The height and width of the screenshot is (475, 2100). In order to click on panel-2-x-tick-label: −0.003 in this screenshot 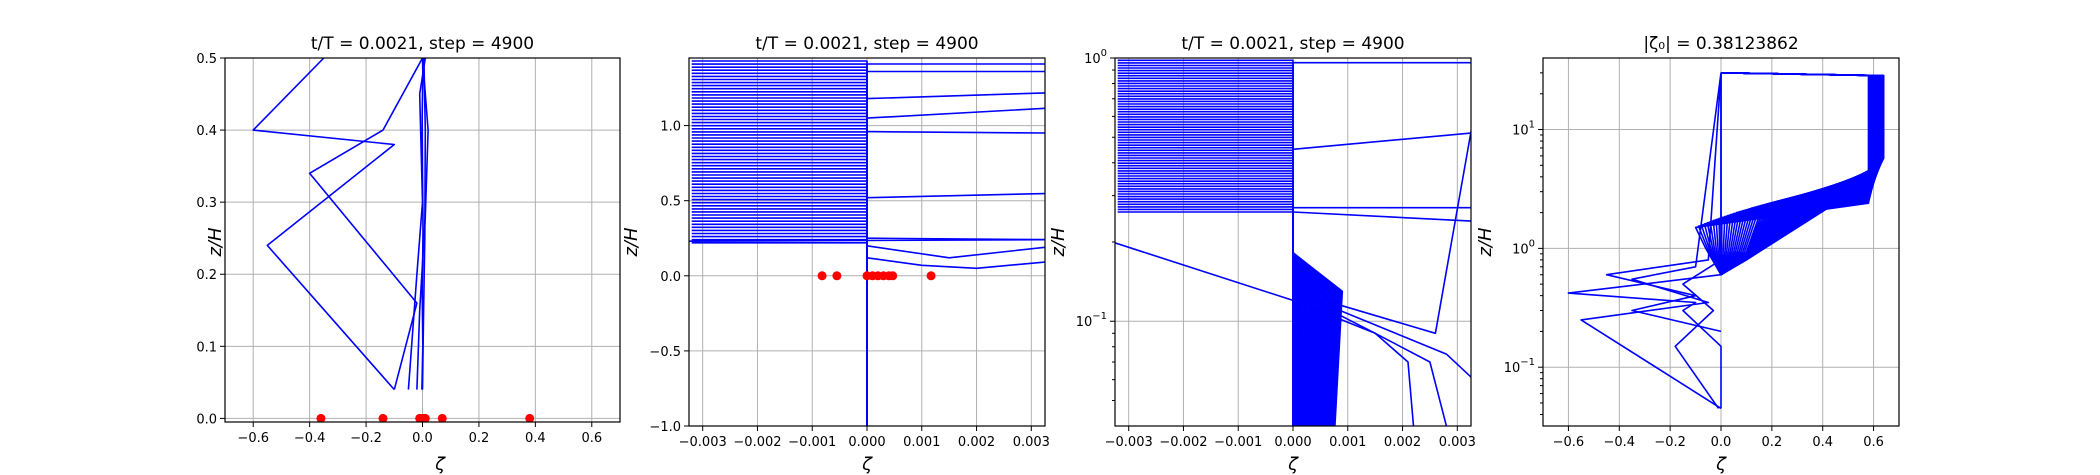, I will do `click(703, 442)`.